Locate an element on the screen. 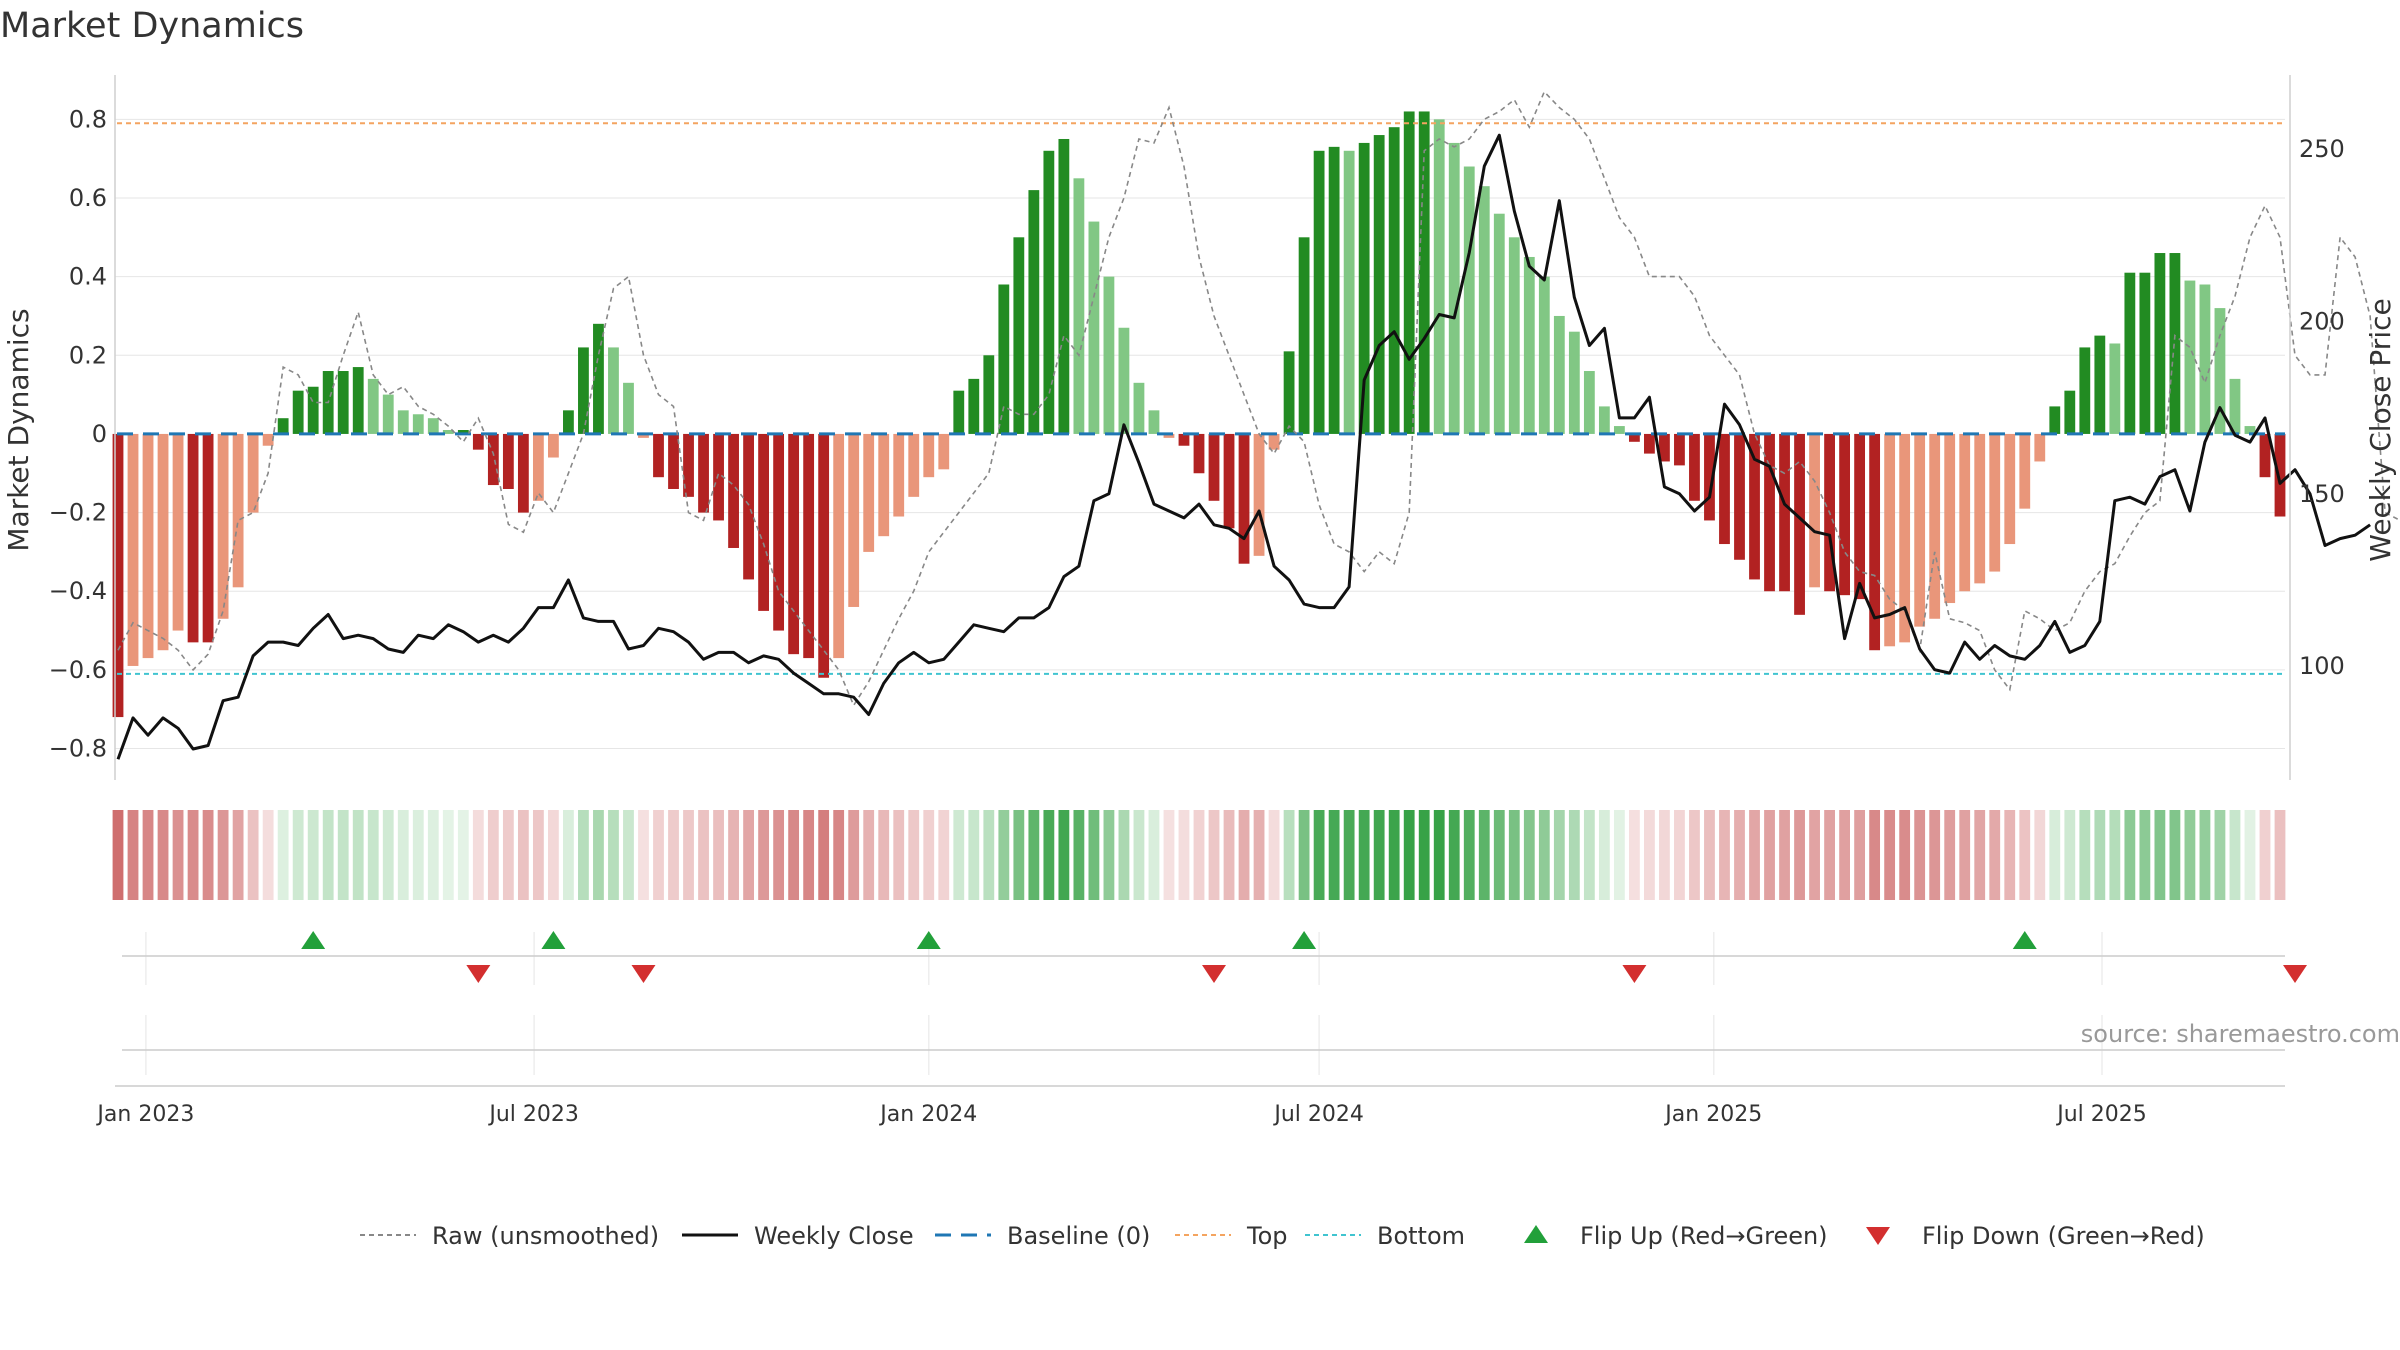 The width and height of the screenshot is (2400, 1350). legend-label: Flip Down (Green→Red) is located at coordinates (2063, 1236).